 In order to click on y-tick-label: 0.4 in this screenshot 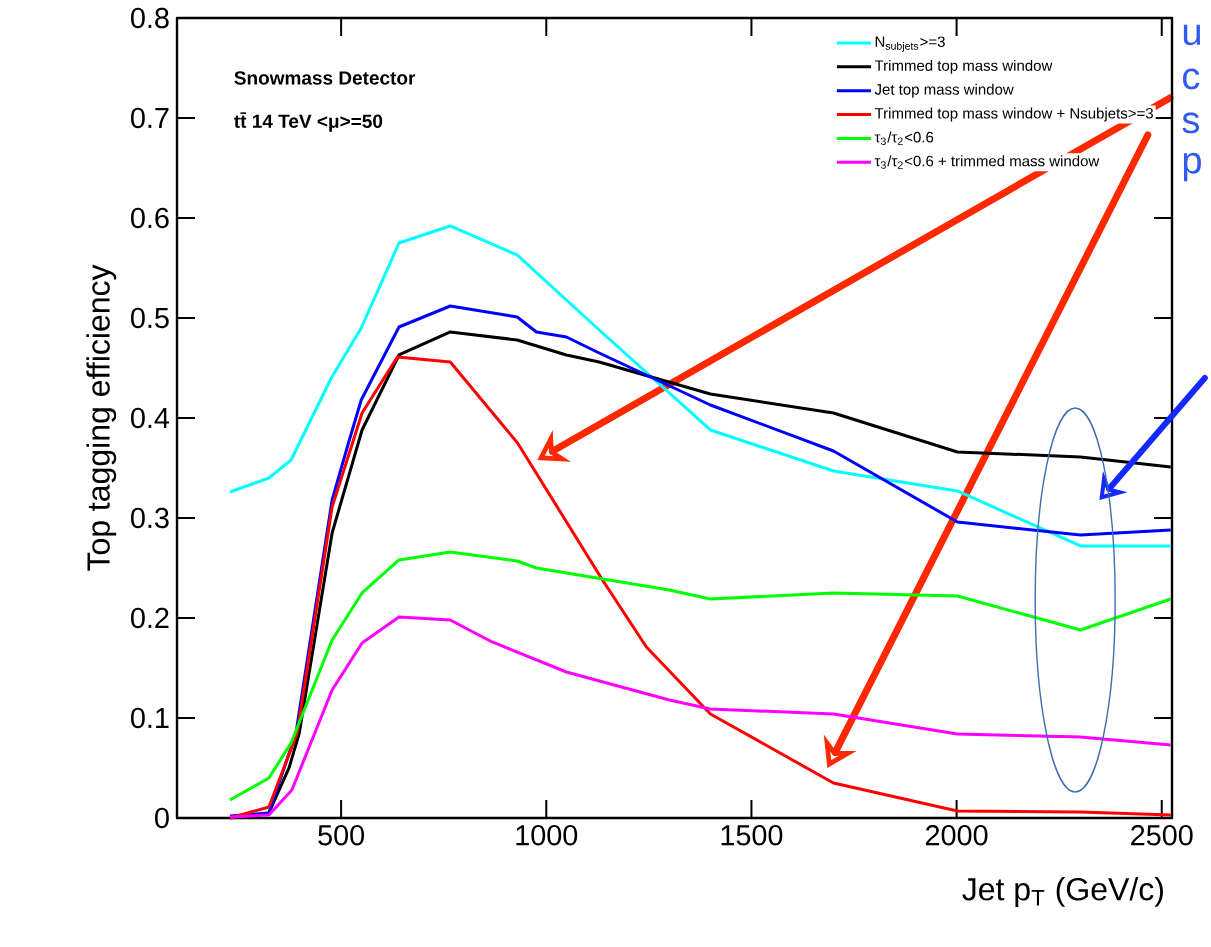, I will do `click(150, 418)`.